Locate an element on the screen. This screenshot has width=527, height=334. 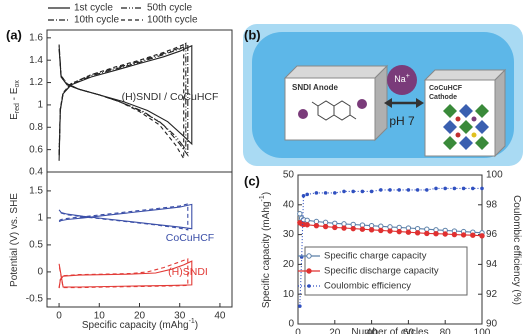
y-axis-label-part: ) is located at coordinates (266, 193).